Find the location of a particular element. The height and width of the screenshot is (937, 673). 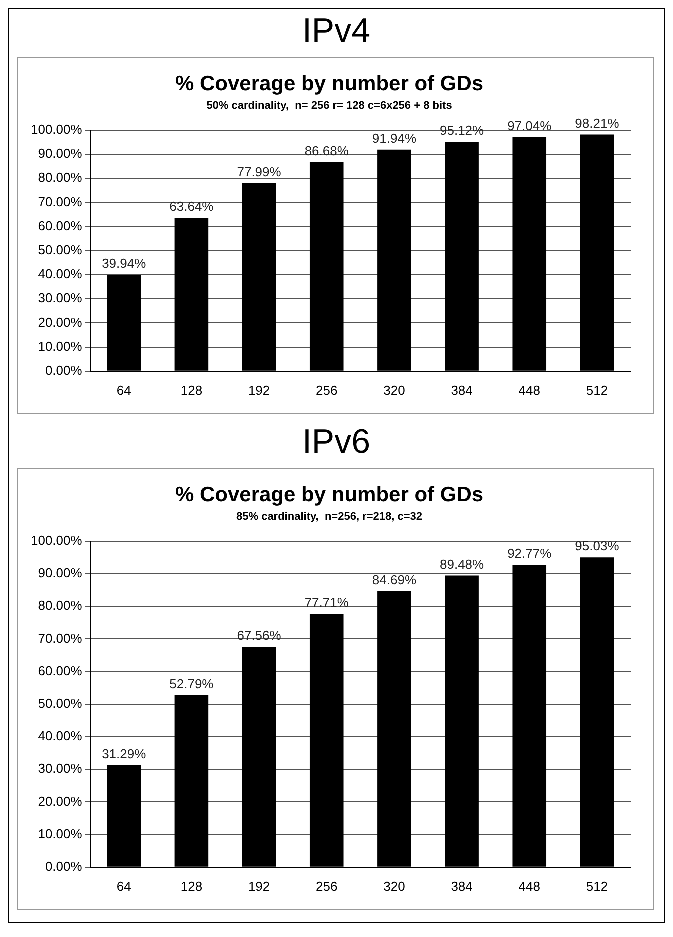

text: 50% cardinality, n= 256 r= 128 c=6x256 + 8 bits is located at coordinates (329, 106).